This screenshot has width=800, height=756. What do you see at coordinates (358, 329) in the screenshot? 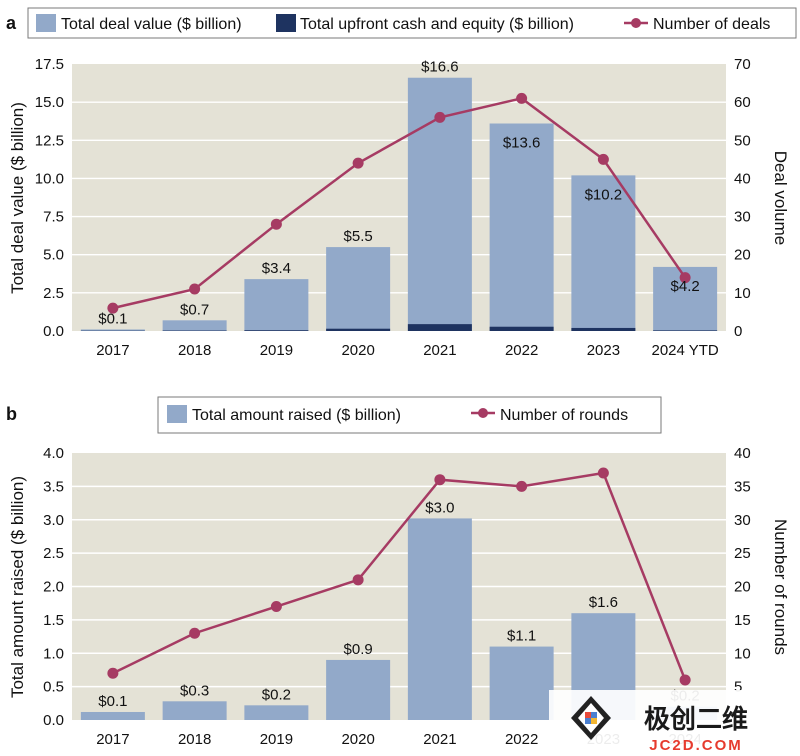
I see `upfront-bar-2020` at bounding box center [358, 329].